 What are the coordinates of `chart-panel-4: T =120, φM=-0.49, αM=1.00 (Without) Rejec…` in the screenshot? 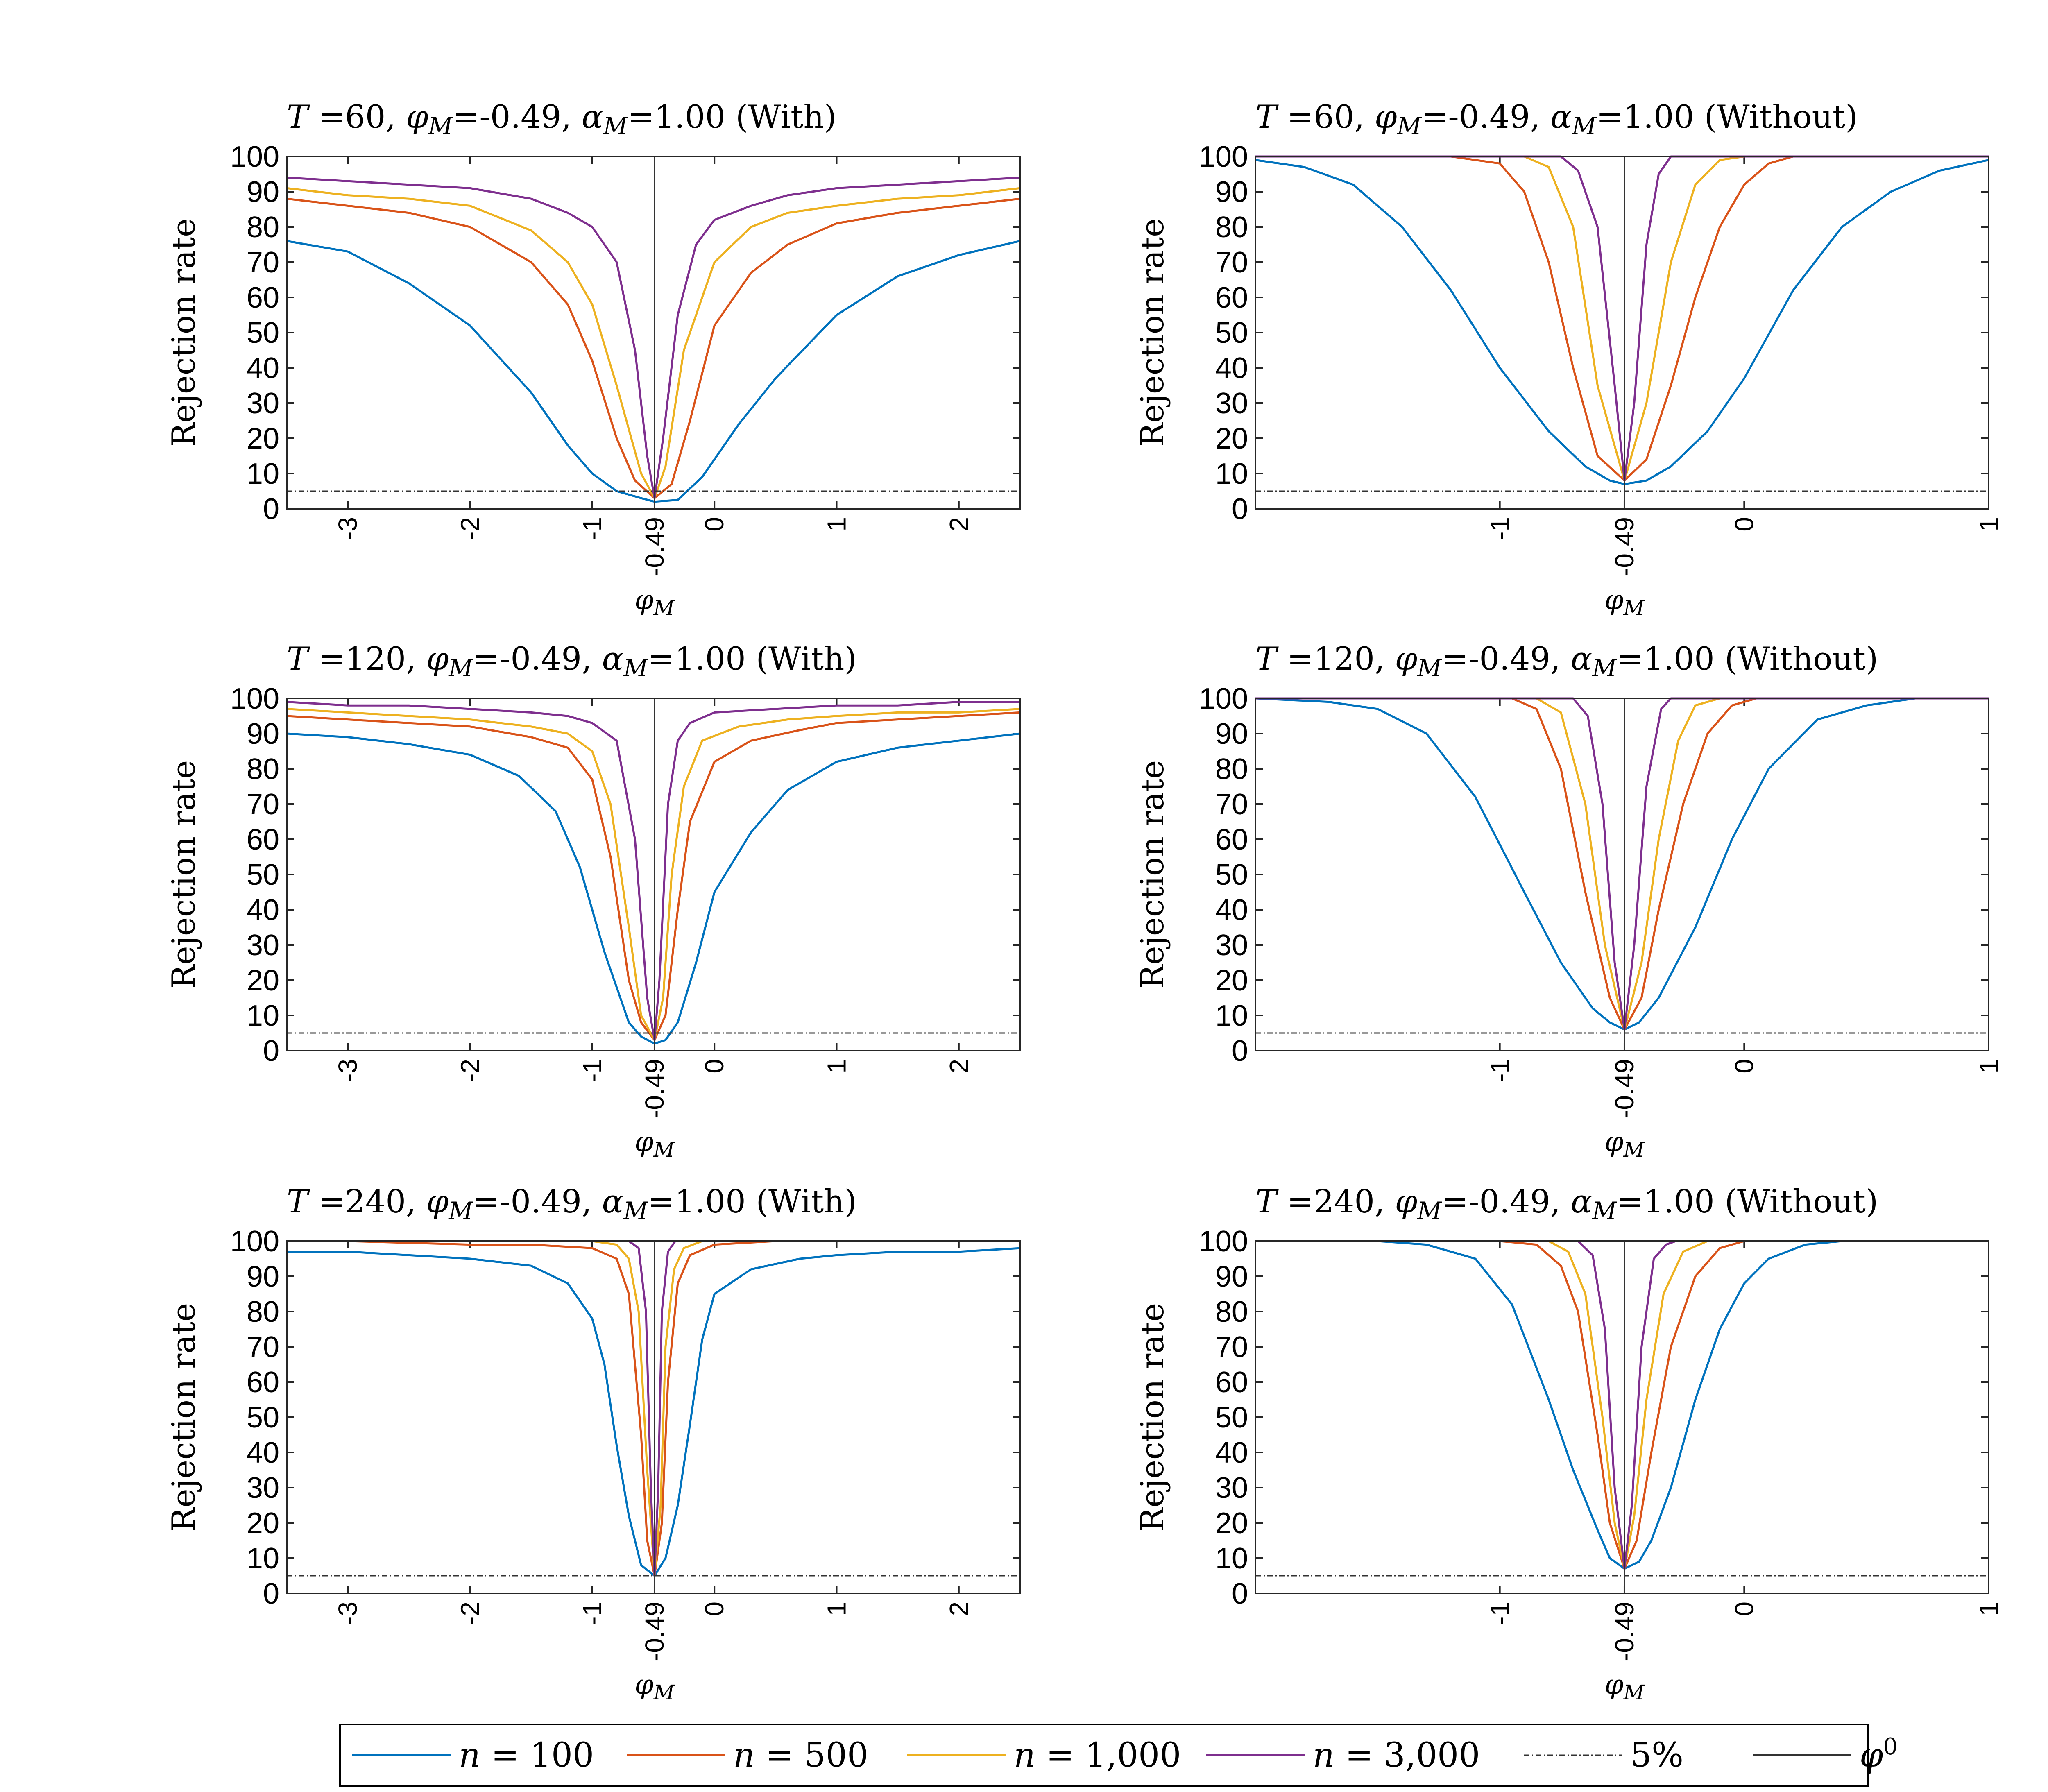 It's located at (1568, 901).